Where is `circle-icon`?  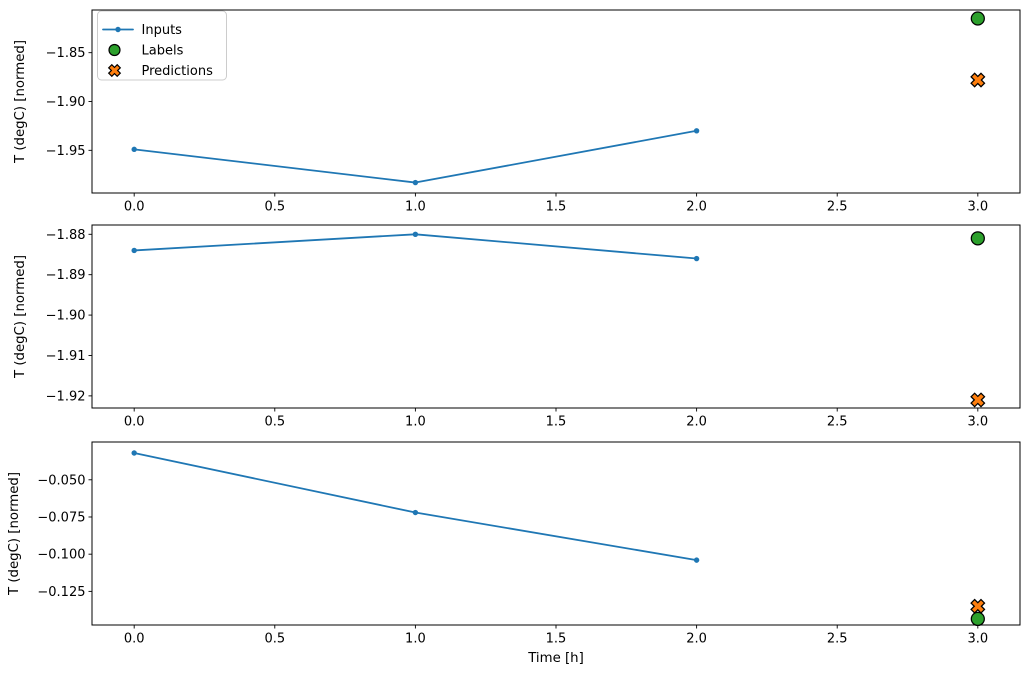 circle-icon is located at coordinates (114, 50).